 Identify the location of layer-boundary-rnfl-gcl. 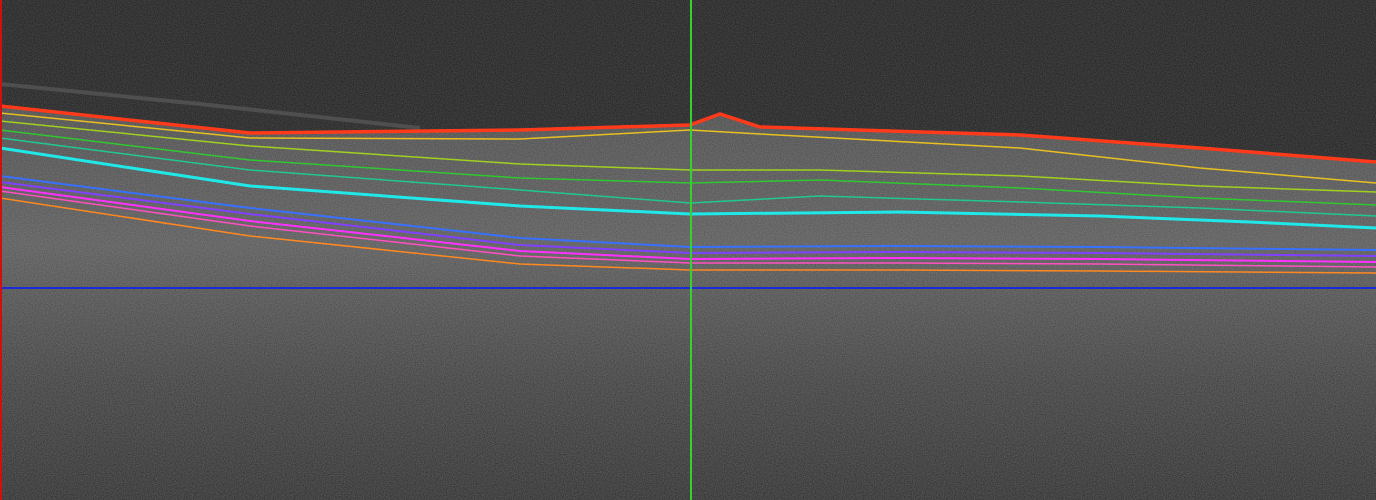
(688, 148).